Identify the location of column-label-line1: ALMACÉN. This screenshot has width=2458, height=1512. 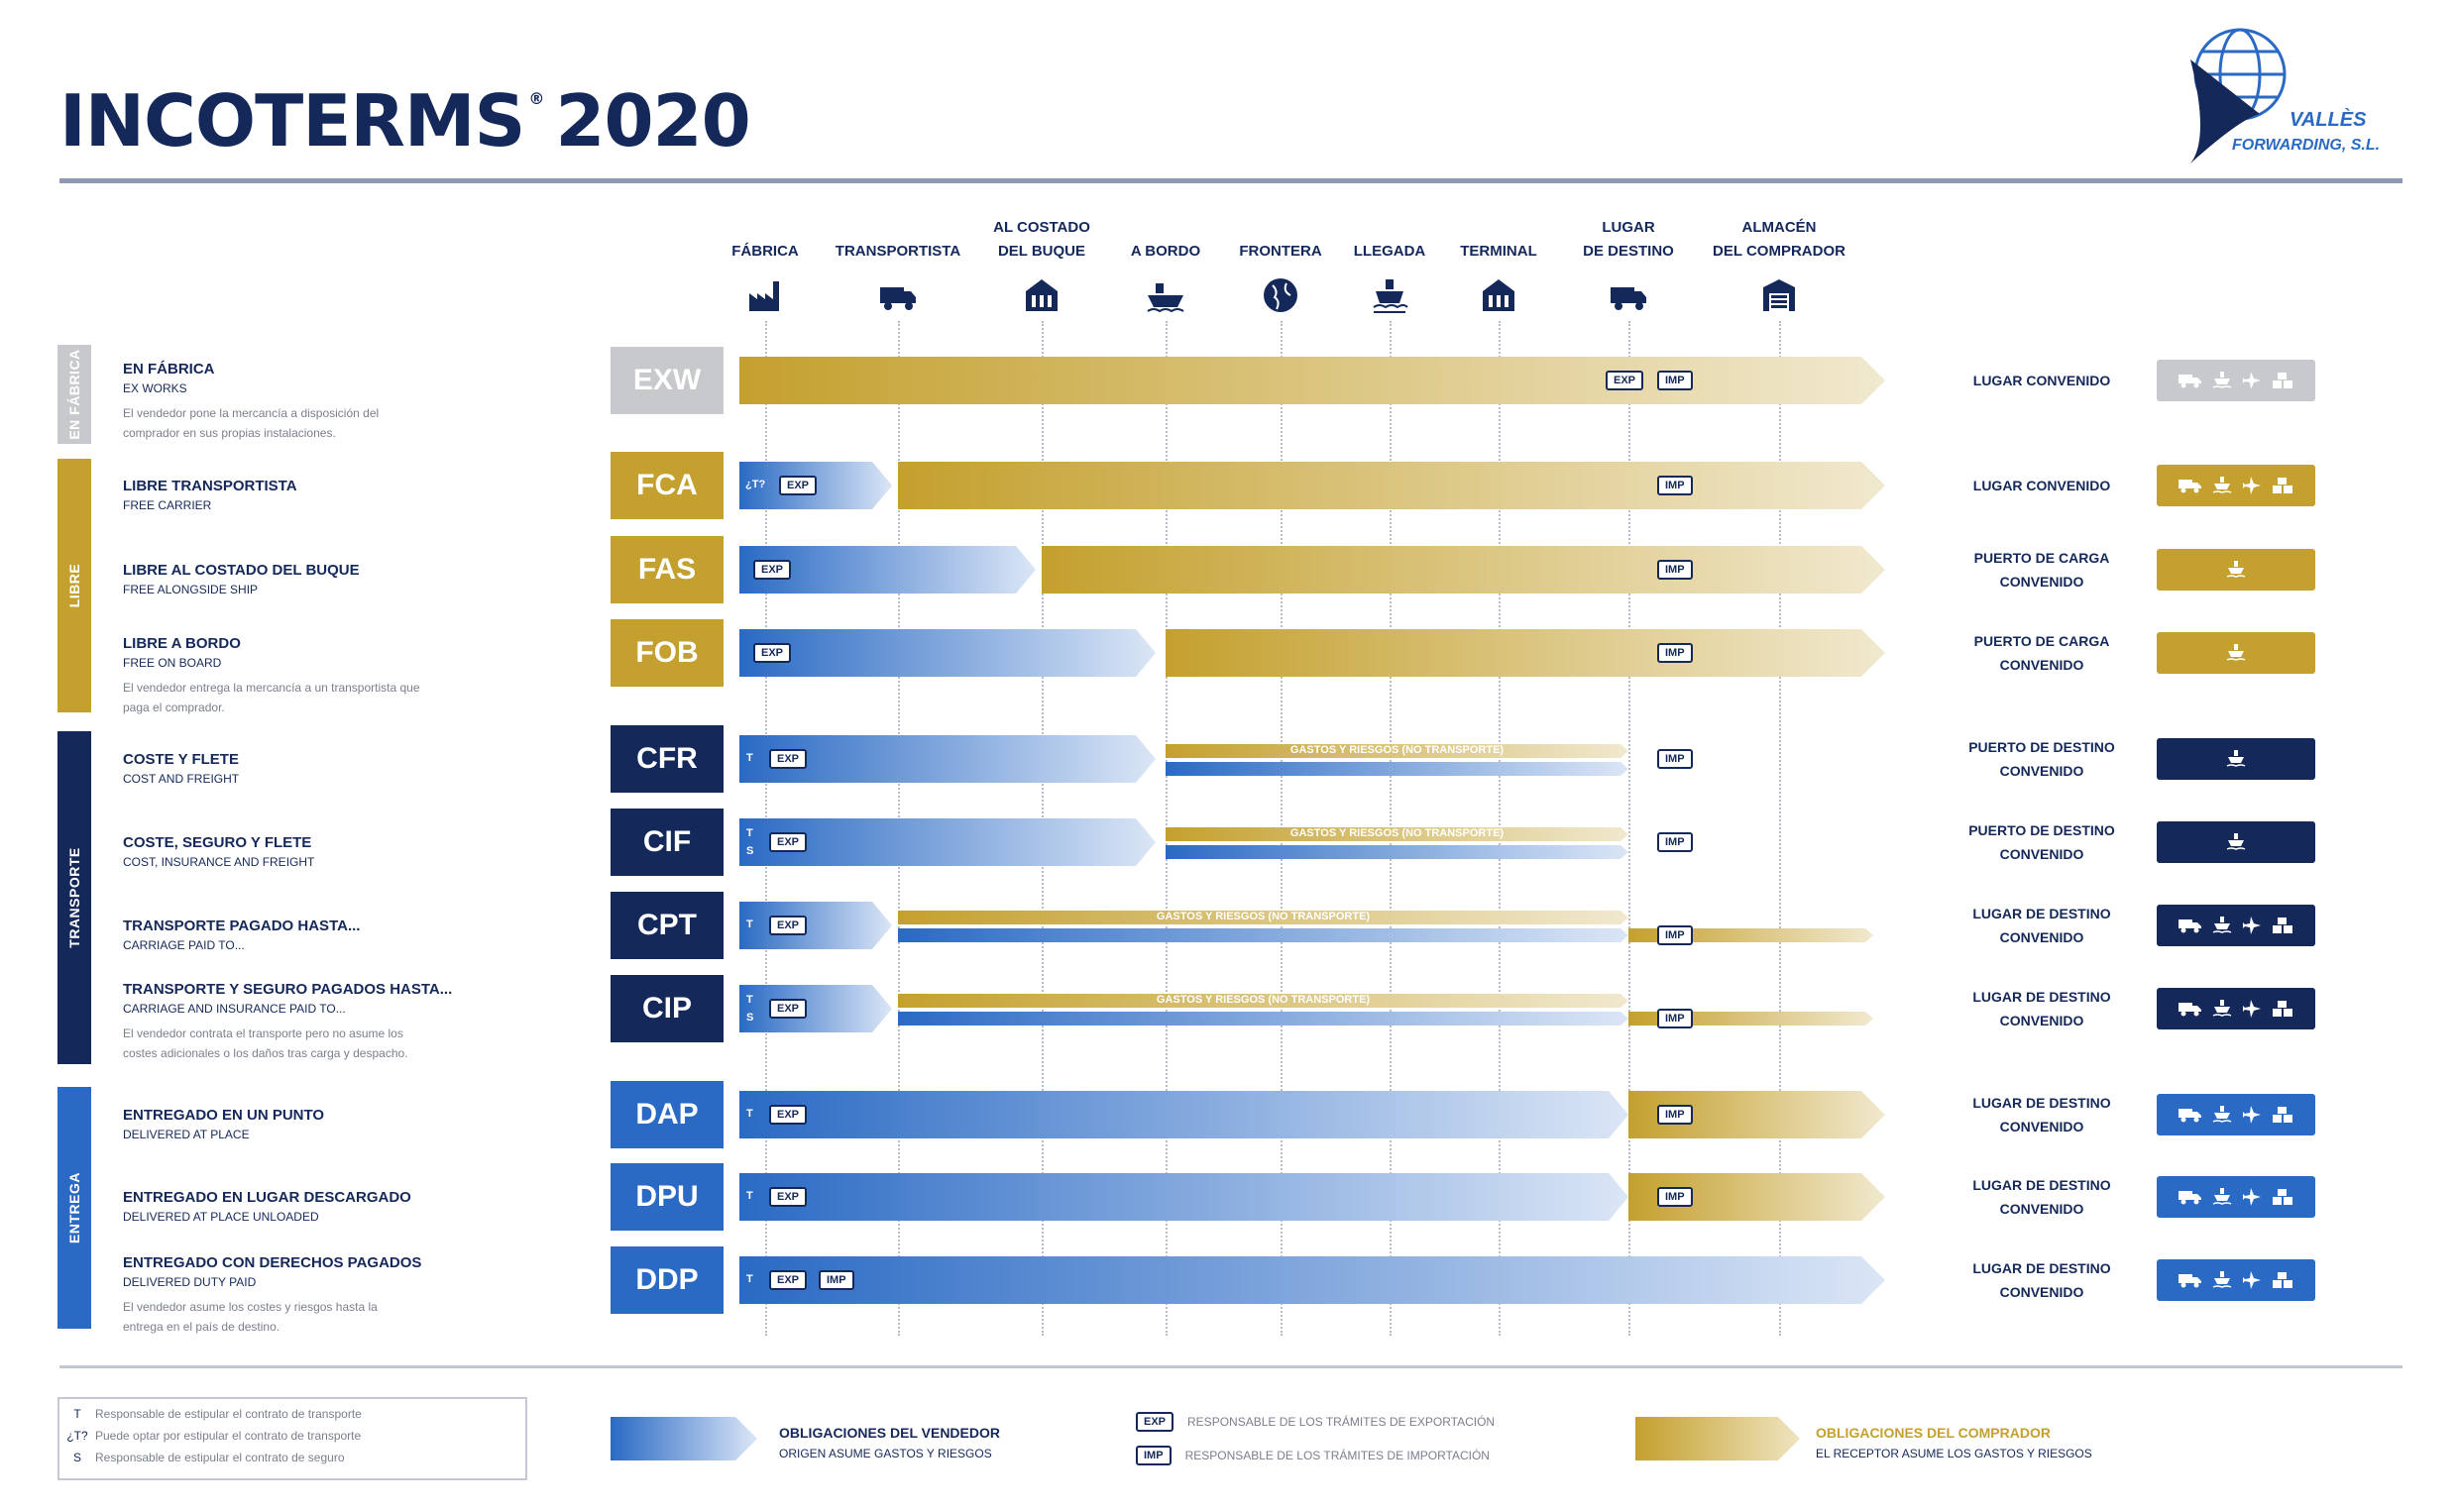
(1779, 228).